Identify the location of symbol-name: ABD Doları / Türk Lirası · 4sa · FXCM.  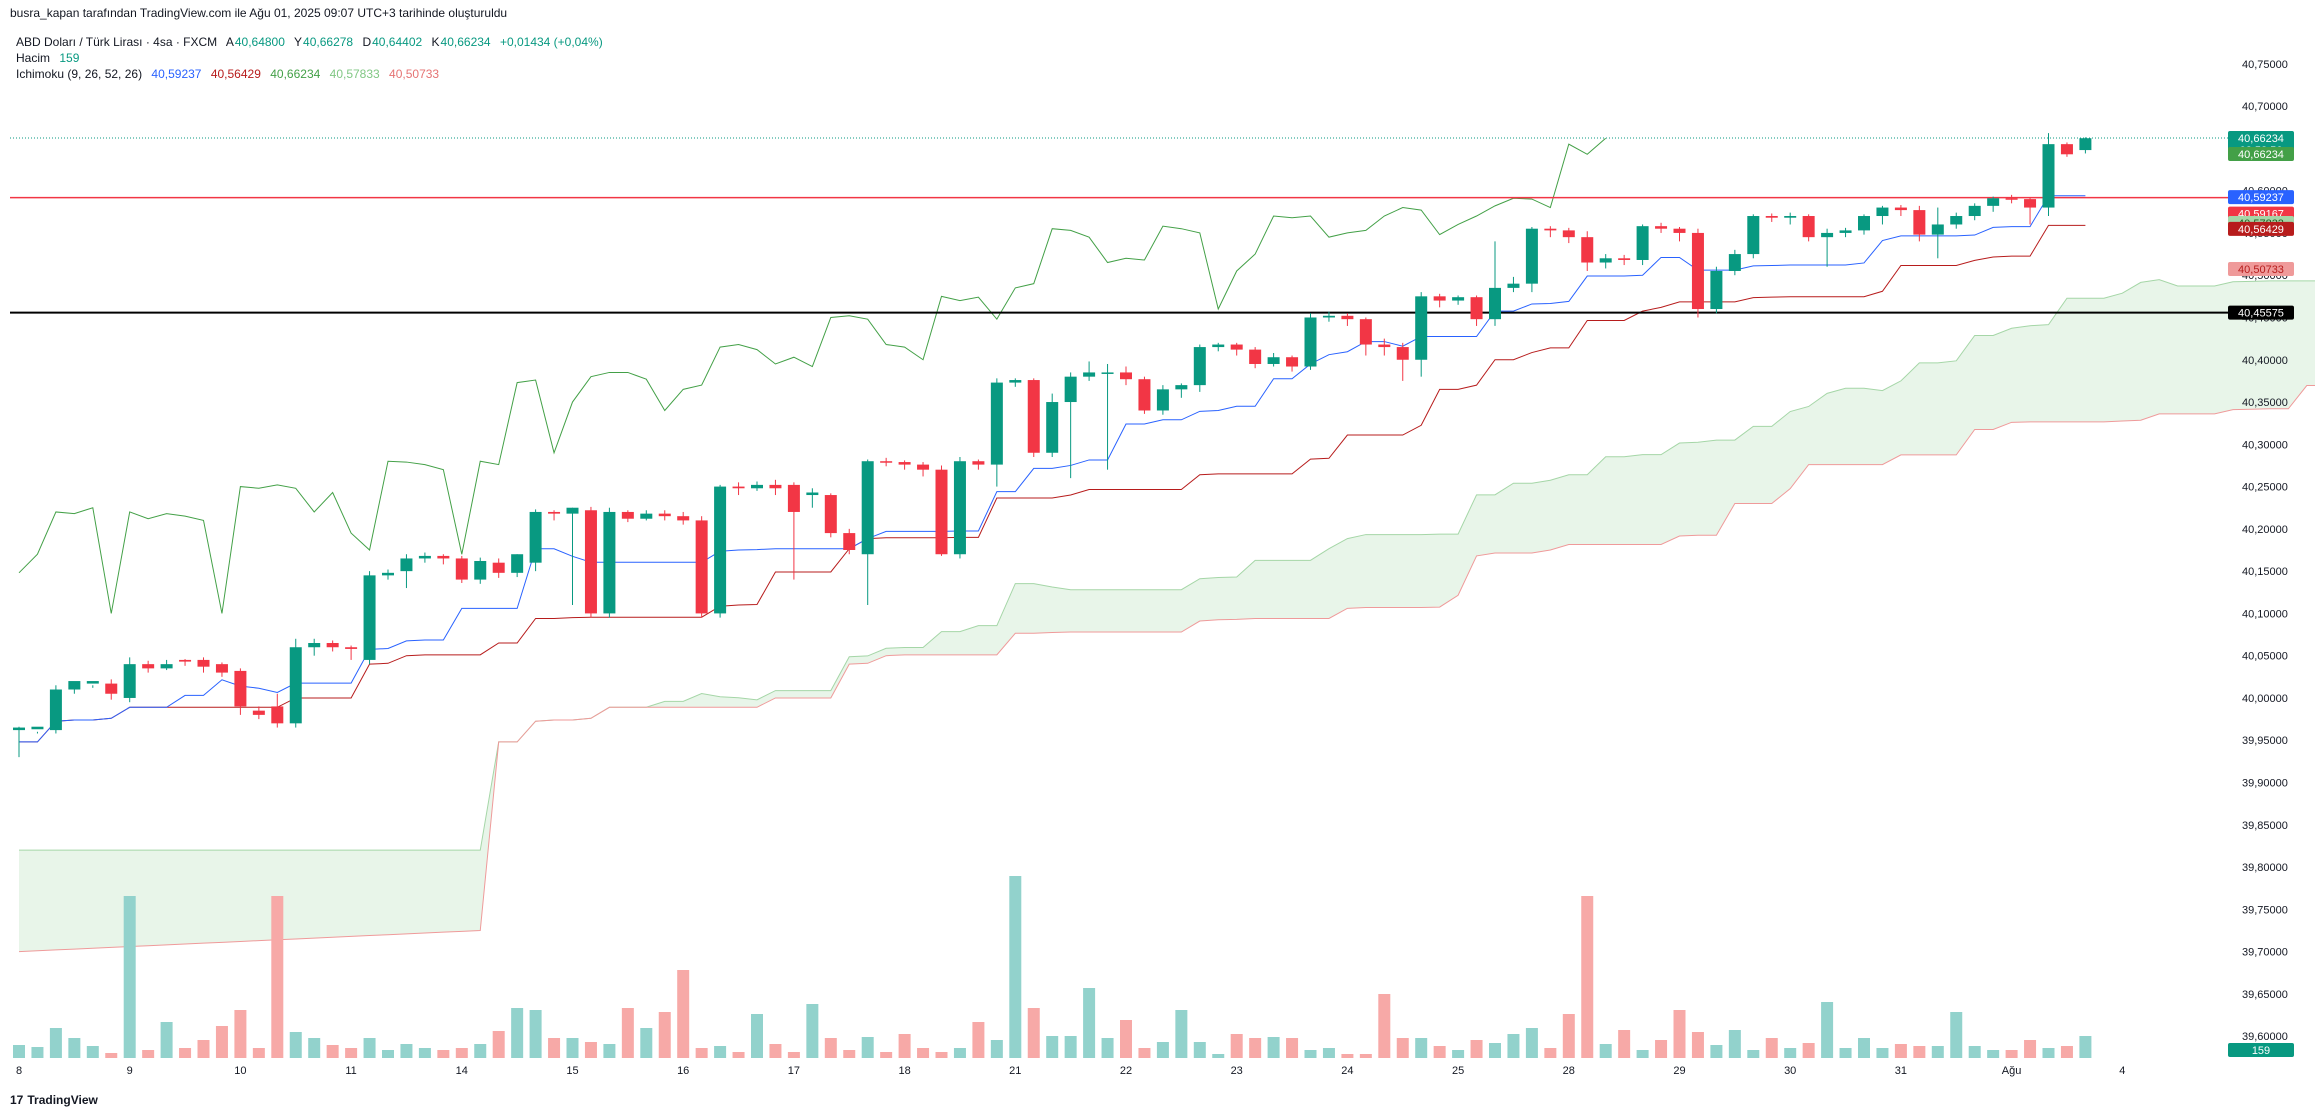
(117, 42).